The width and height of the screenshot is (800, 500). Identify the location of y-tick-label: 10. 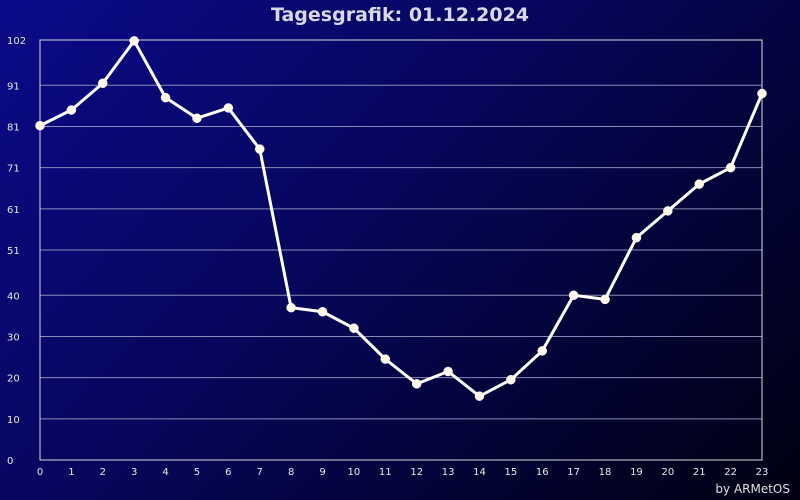
(13, 420).